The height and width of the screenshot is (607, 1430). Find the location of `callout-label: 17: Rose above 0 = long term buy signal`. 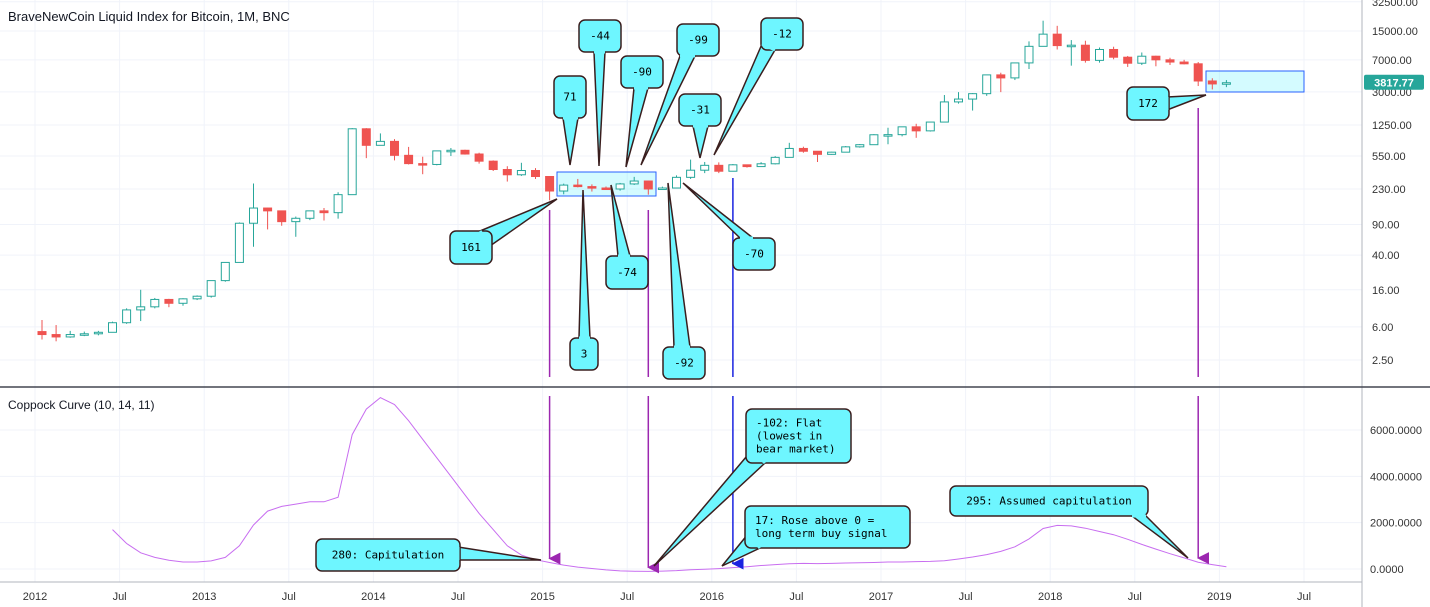

callout-label: 17: Rose above 0 = long term buy signal is located at coordinates (821, 527).